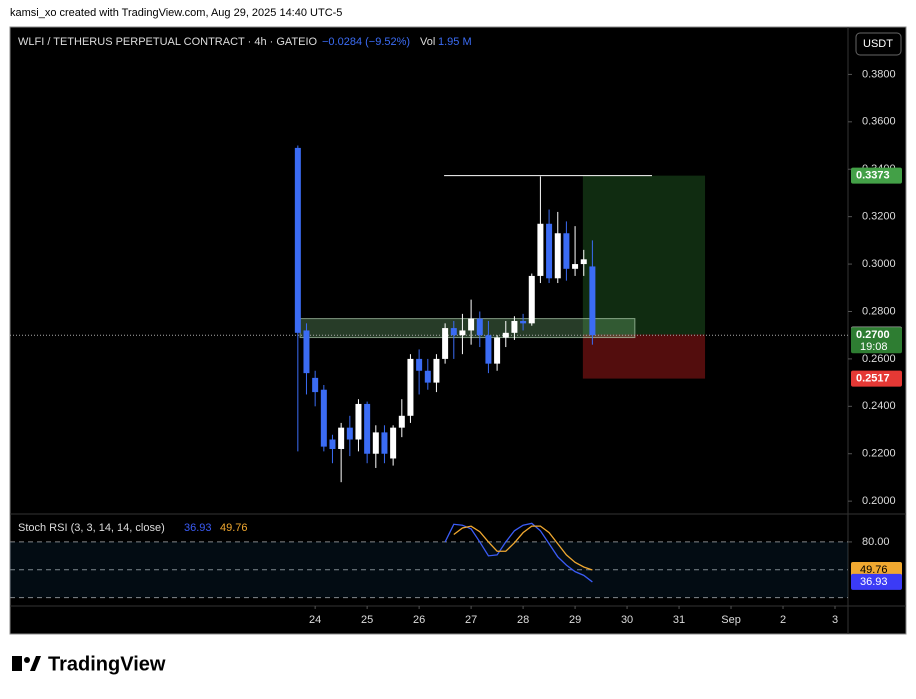 The height and width of the screenshot is (699, 916). What do you see at coordinates (873, 335) in the screenshot?
I see `last-price-tag-label: 0.2700` at bounding box center [873, 335].